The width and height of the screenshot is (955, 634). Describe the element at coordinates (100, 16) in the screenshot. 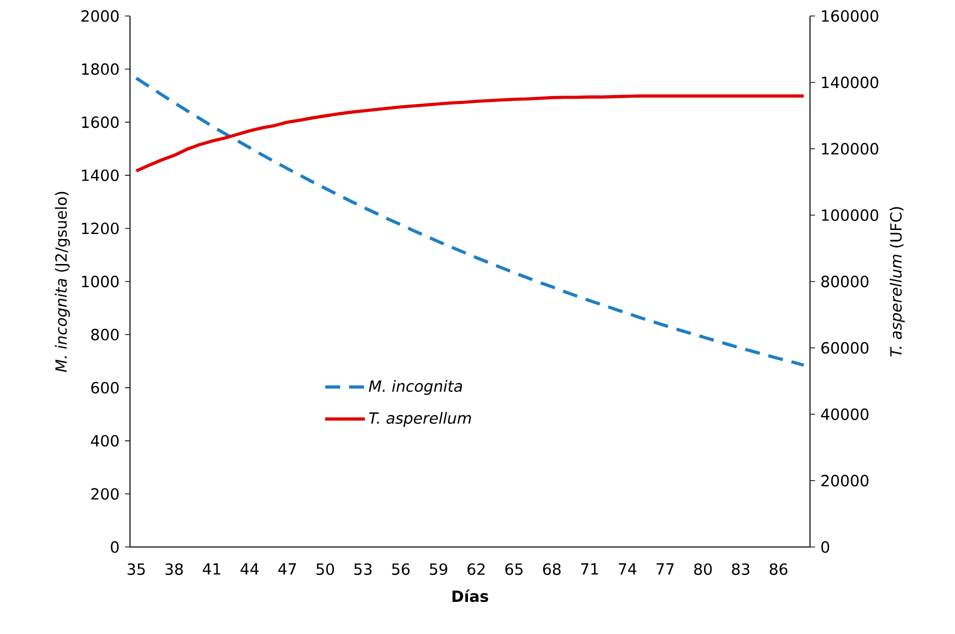

I see `y-tick-label: 2000` at that location.